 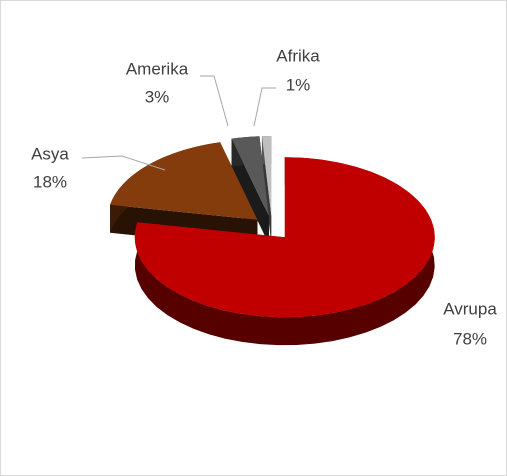 I want to click on slice-label: Afrika, so click(x=298, y=55).